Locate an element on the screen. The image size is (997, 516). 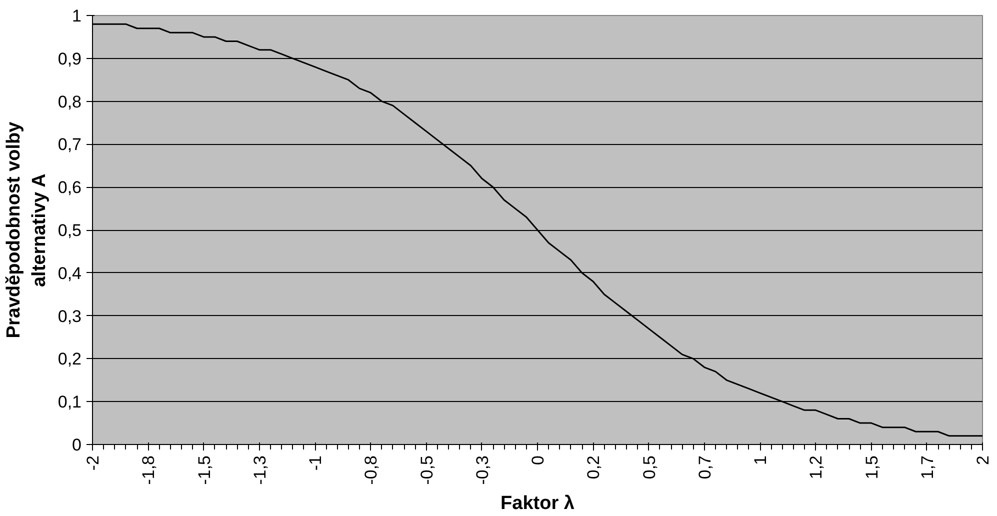
x-tick-label: -2 is located at coordinates (93, 463).